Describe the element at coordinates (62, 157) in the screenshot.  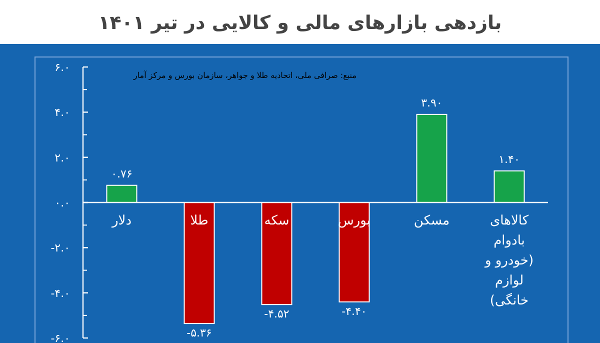
I see `y-tick-label: ۲.۰` at that location.